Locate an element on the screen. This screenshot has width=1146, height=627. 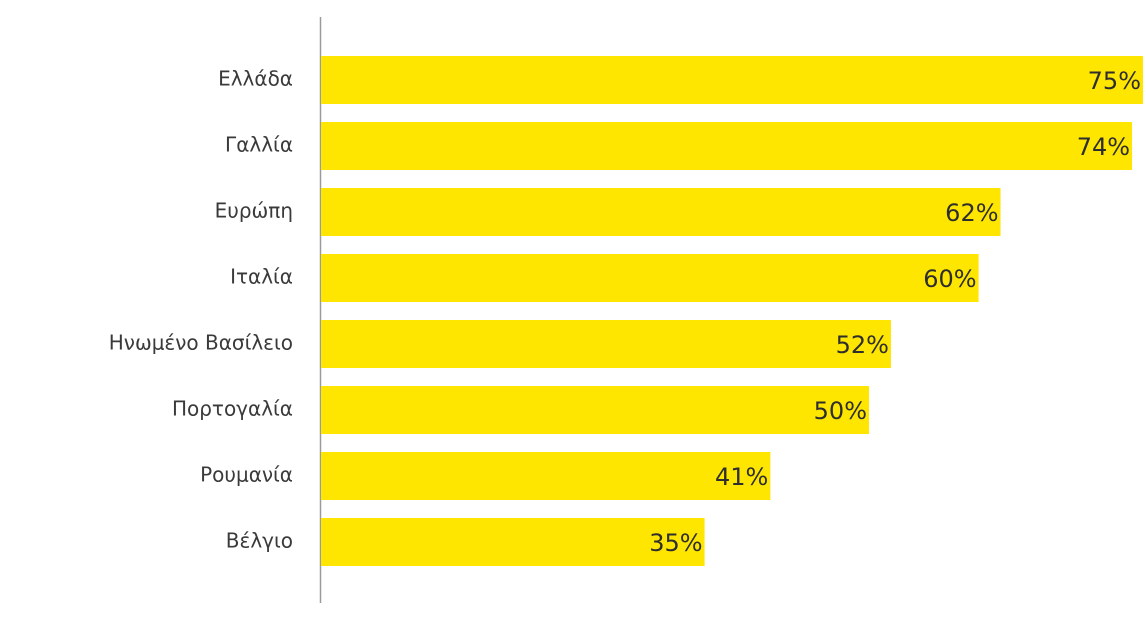
value-label: 41% is located at coordinates (741, 477).